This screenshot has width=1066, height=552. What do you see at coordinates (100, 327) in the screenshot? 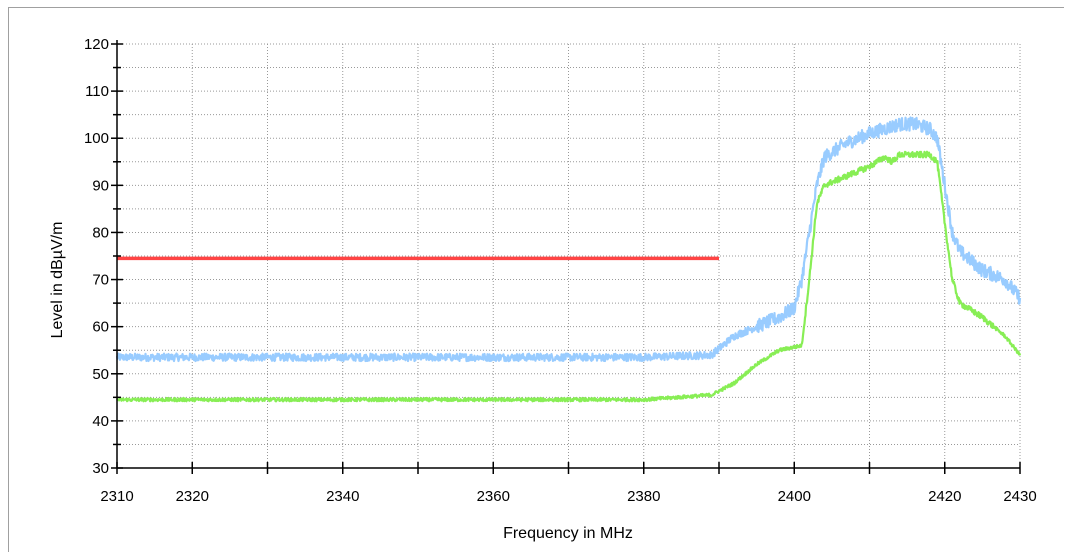
I see `y-tick-label: 60` at bounding box center [100, 327].